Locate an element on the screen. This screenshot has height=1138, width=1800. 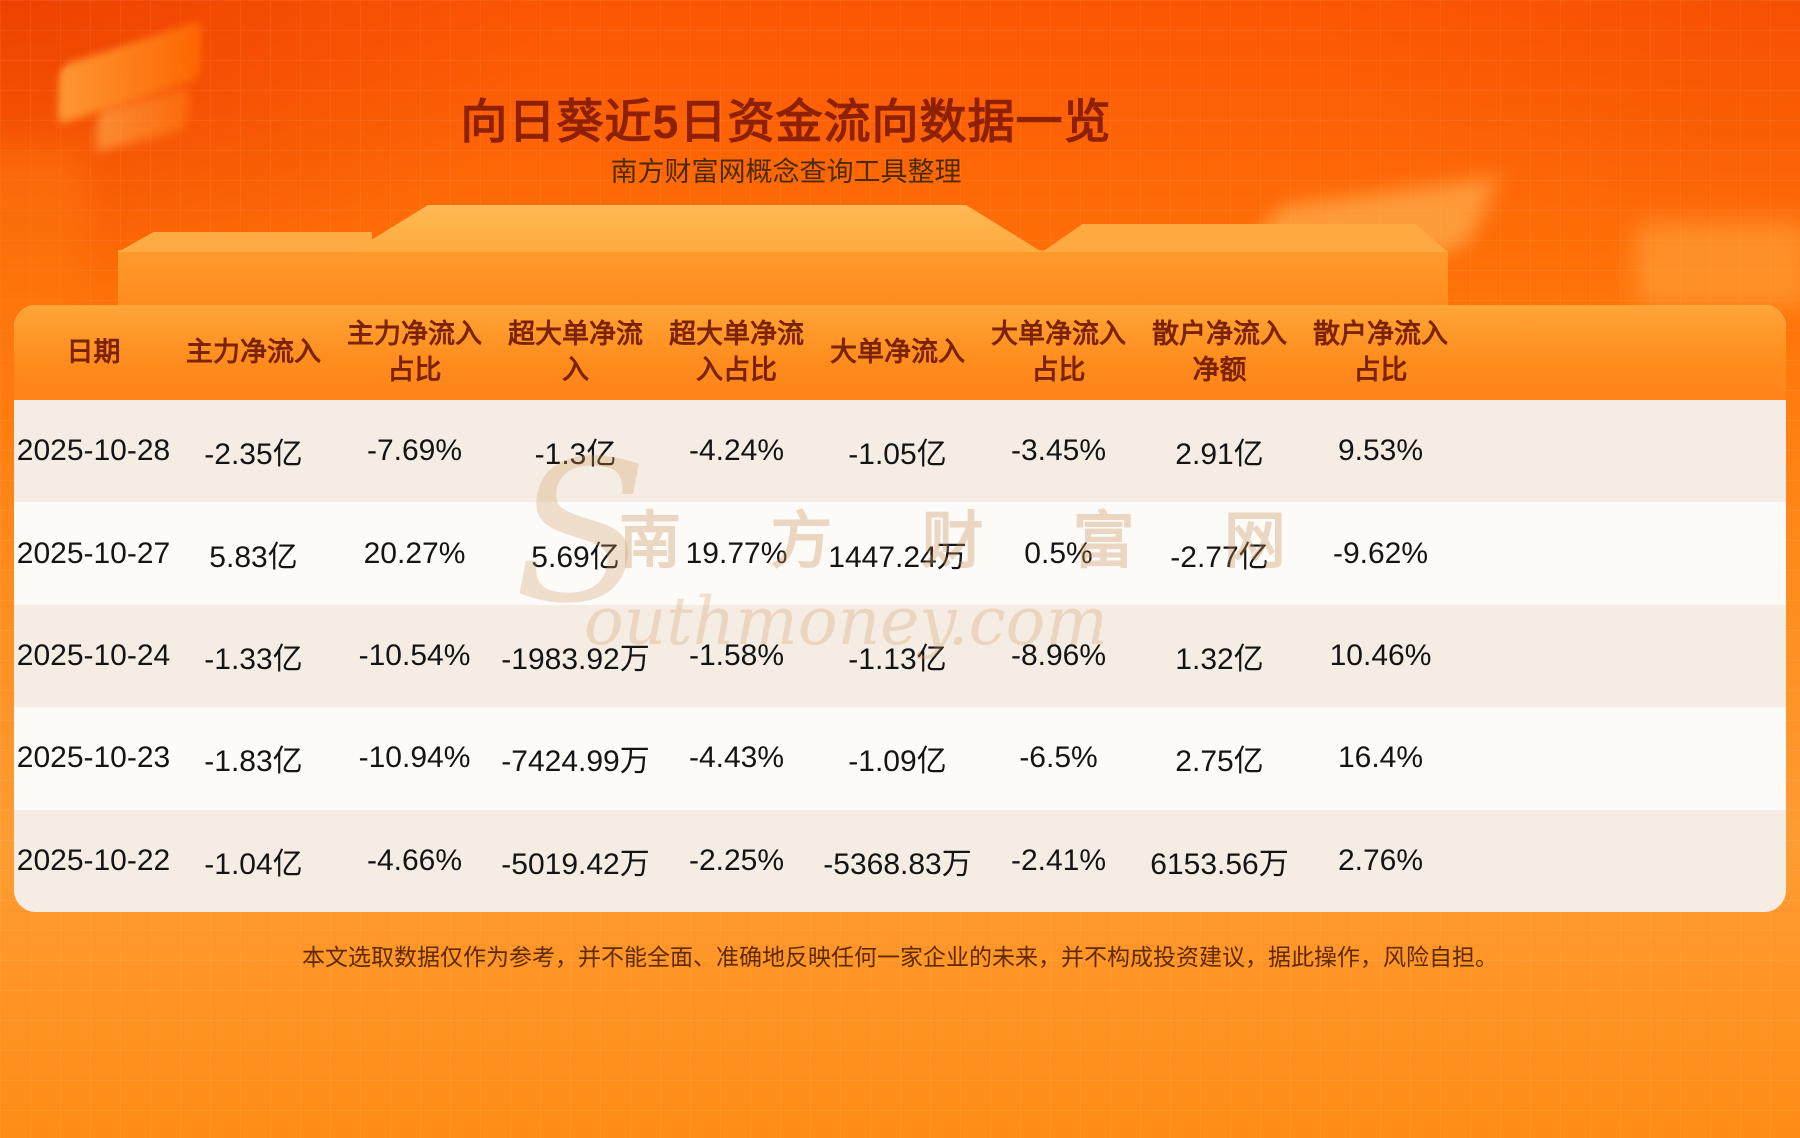
cell-main-net-inflow-ratio: 20.27% is located at coordinates (414, 553).